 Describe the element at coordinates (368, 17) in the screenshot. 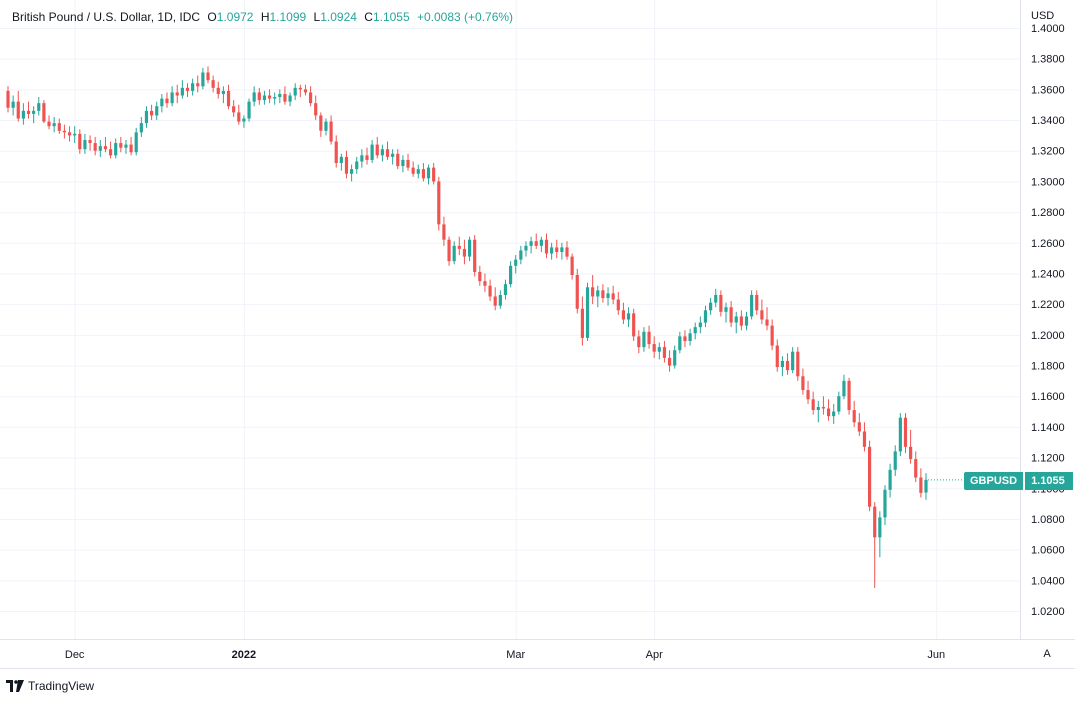

I see `legend-close-label: C` at that location.